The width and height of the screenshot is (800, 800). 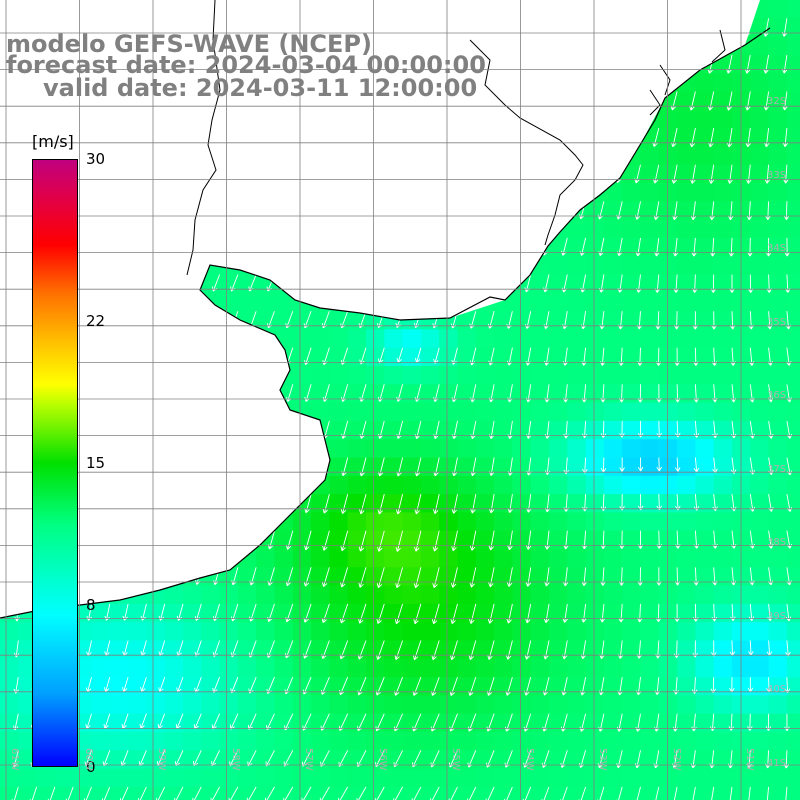 I want to click on colorbar-unit: [m/s], so click(x=53, y=141).